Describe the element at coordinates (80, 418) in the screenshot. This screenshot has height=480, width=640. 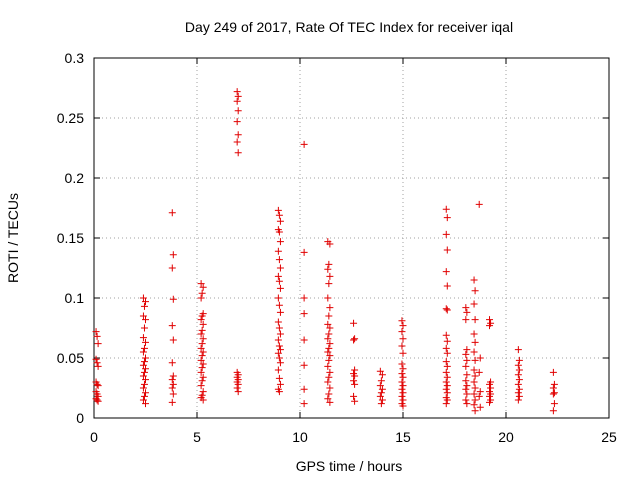
I see `y-tick-label: 0` at that location.